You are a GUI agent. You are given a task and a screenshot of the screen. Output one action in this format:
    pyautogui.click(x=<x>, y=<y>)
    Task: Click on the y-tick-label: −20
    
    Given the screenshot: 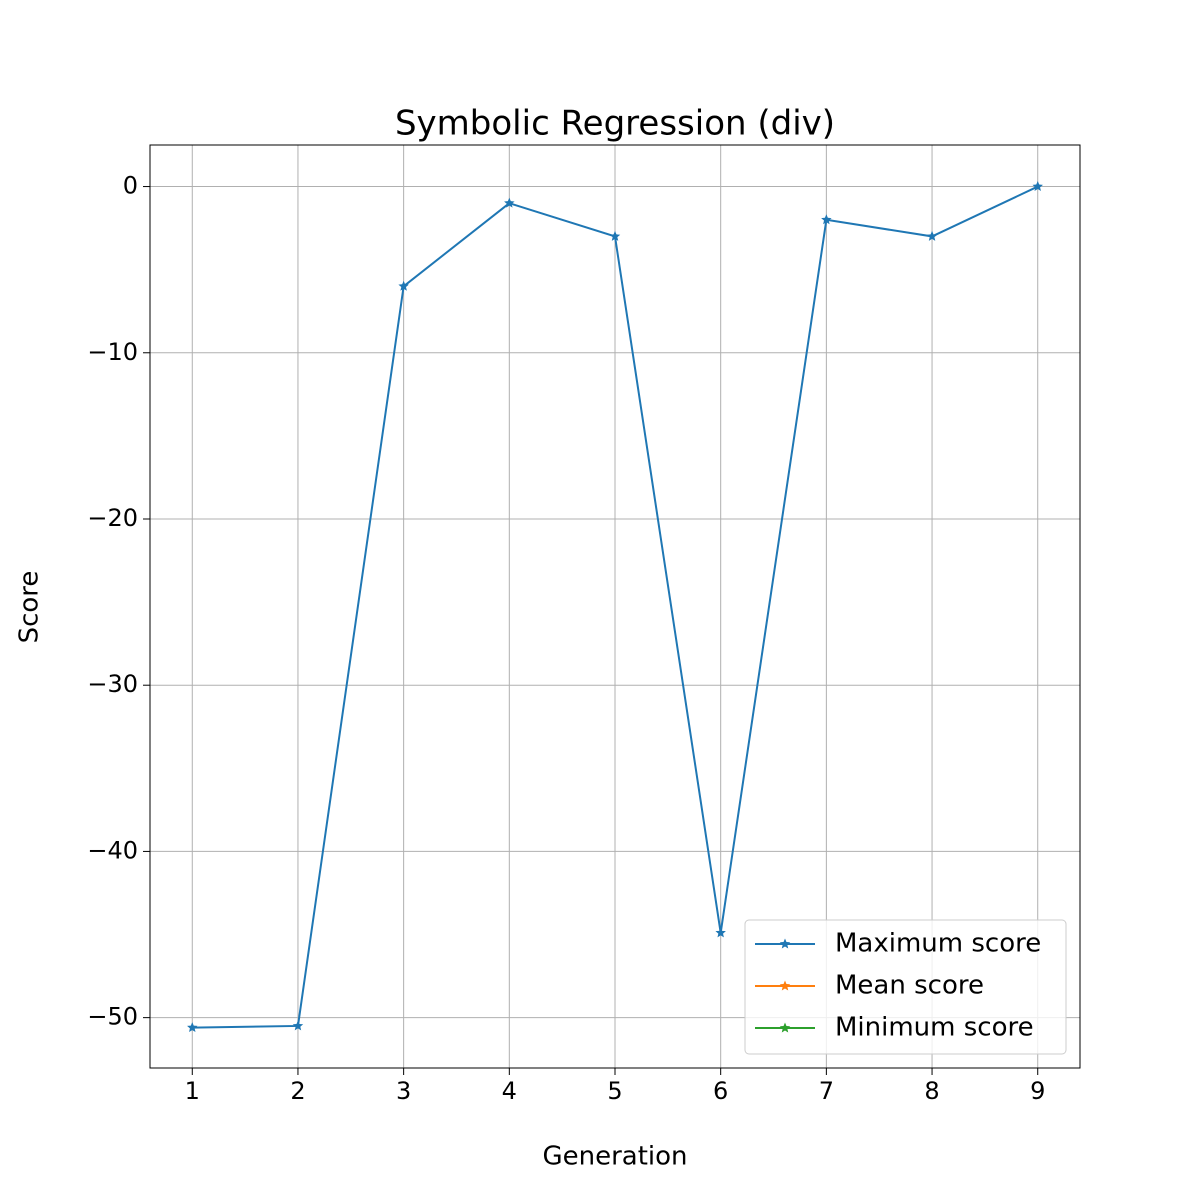 What is the action you would take?
    pyautogui.click(x=112, y=518)
    